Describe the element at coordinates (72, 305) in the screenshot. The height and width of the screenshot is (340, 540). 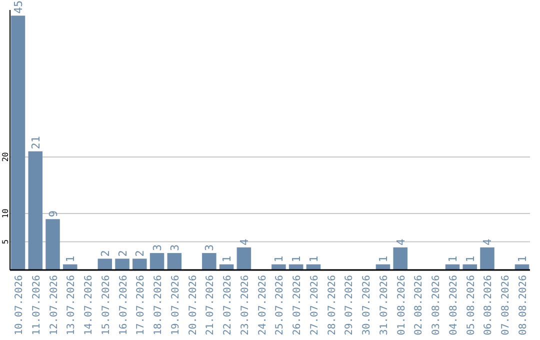
I see `x-tick-label: 13.07.2026` at that location.